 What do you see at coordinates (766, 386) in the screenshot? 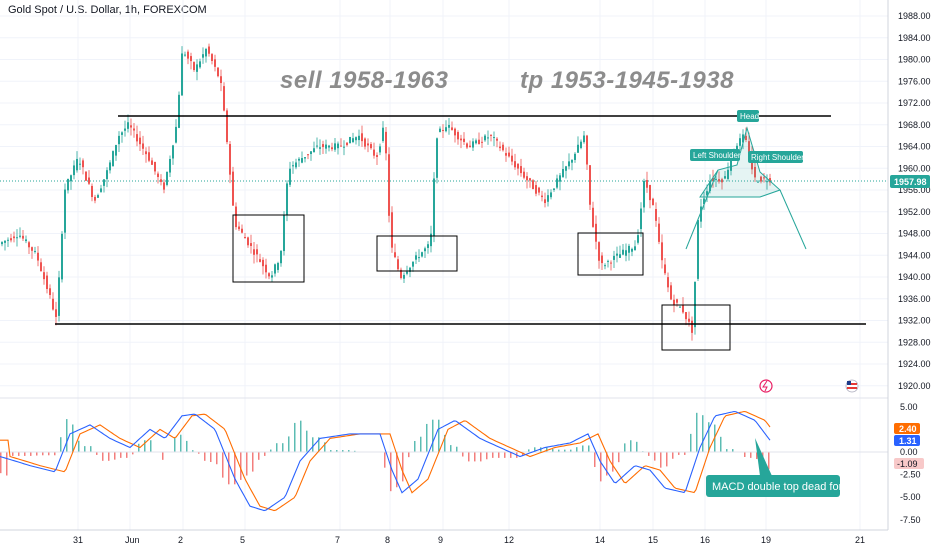
I see `dividend-event-icon` at bounding box center [766, 386].